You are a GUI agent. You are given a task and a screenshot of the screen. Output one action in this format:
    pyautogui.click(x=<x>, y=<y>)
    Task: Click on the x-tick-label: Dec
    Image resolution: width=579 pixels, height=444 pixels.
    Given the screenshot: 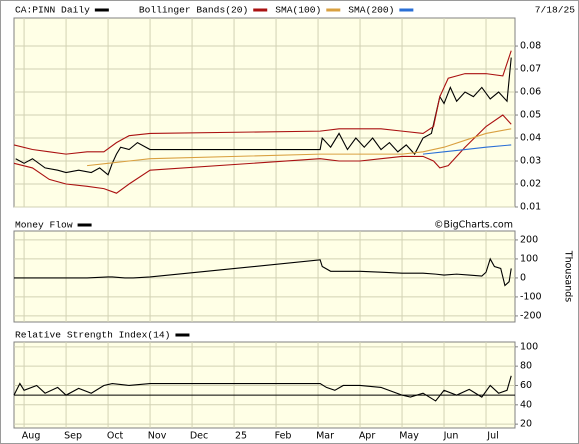 What is the action you would take?
    pyautogui.click(x=199, y=436)
    